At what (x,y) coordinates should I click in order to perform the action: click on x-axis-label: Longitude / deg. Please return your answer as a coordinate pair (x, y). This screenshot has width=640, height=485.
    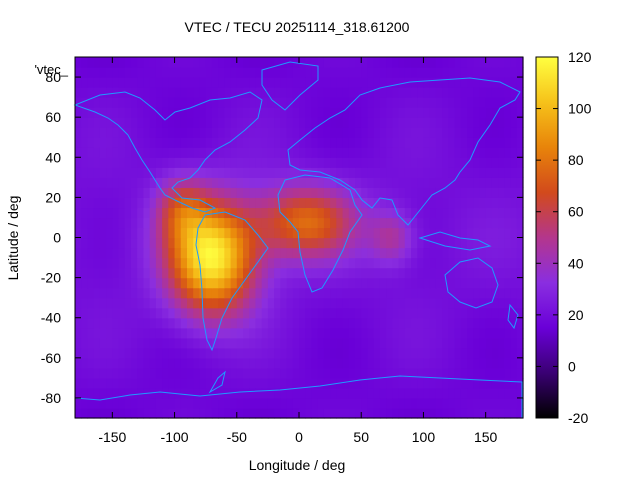
    Looking at the image, I should click on (297, 465).